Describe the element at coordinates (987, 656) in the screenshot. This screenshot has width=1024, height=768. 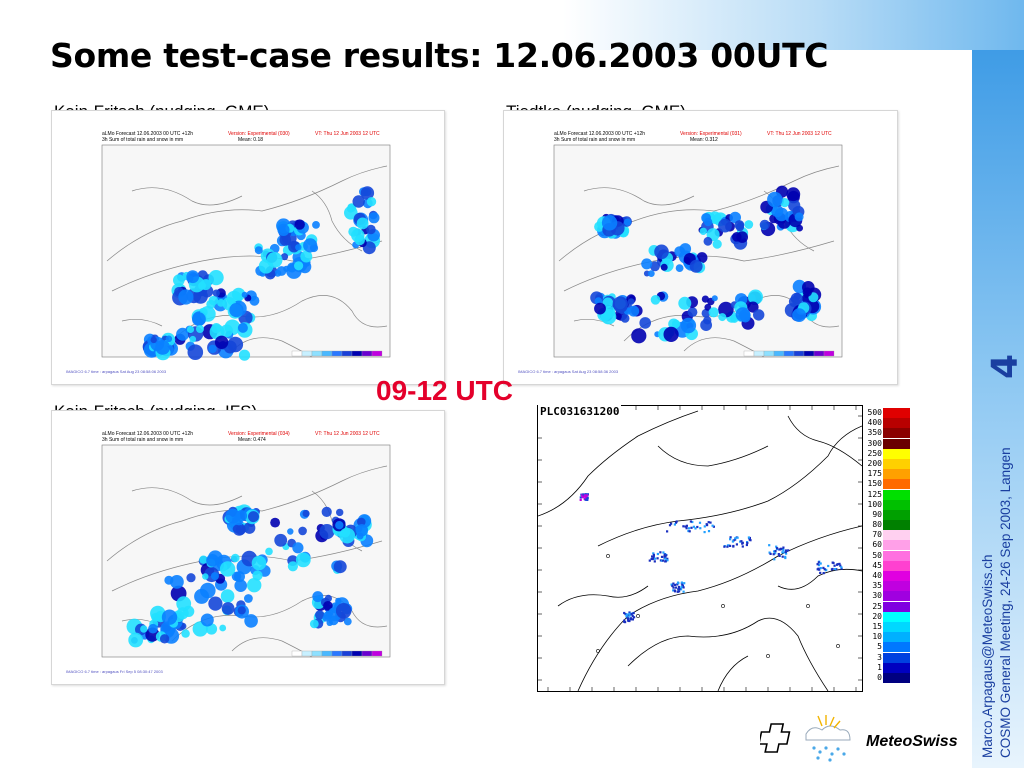
I see `author-email: Marco.Arpagaus@MeteoSwiss.ch` at that location.